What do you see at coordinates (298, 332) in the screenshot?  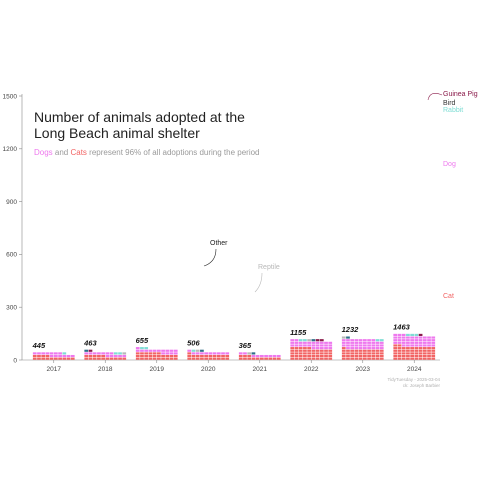 I see `total-label-2022: 1155` at bounding box center [298, 332].